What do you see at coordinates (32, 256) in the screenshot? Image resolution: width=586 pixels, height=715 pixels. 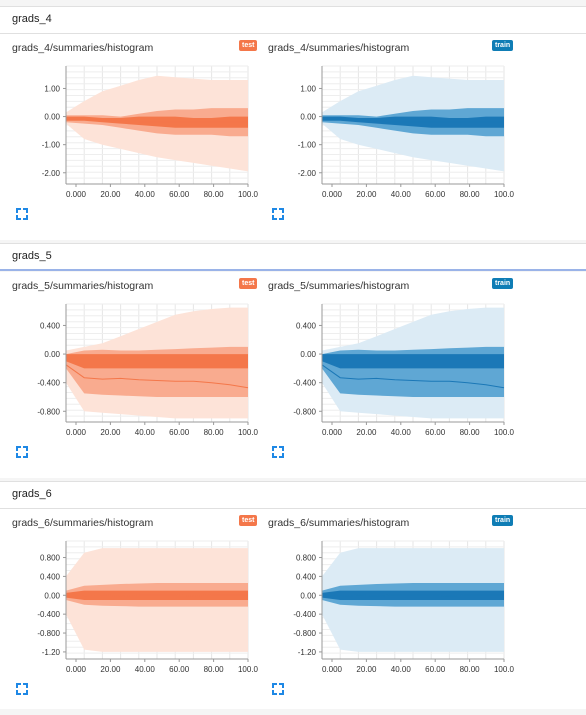 I see `section-title: grads_5` at bounding box center [32, 256].